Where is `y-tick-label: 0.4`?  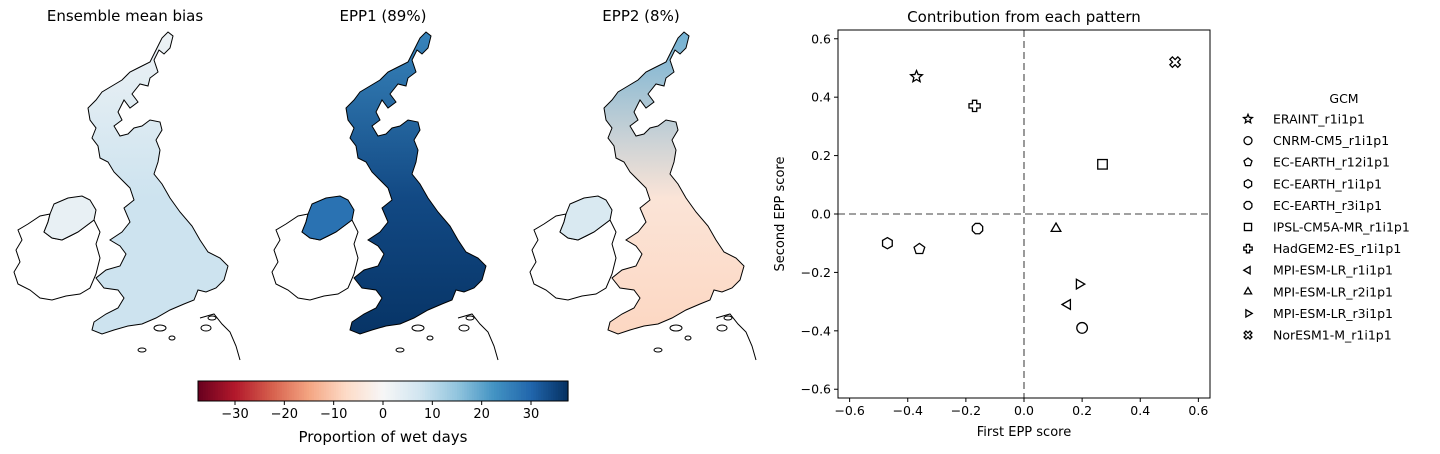 y-tick-label: 0.4 is located at coordinates (821, 97).